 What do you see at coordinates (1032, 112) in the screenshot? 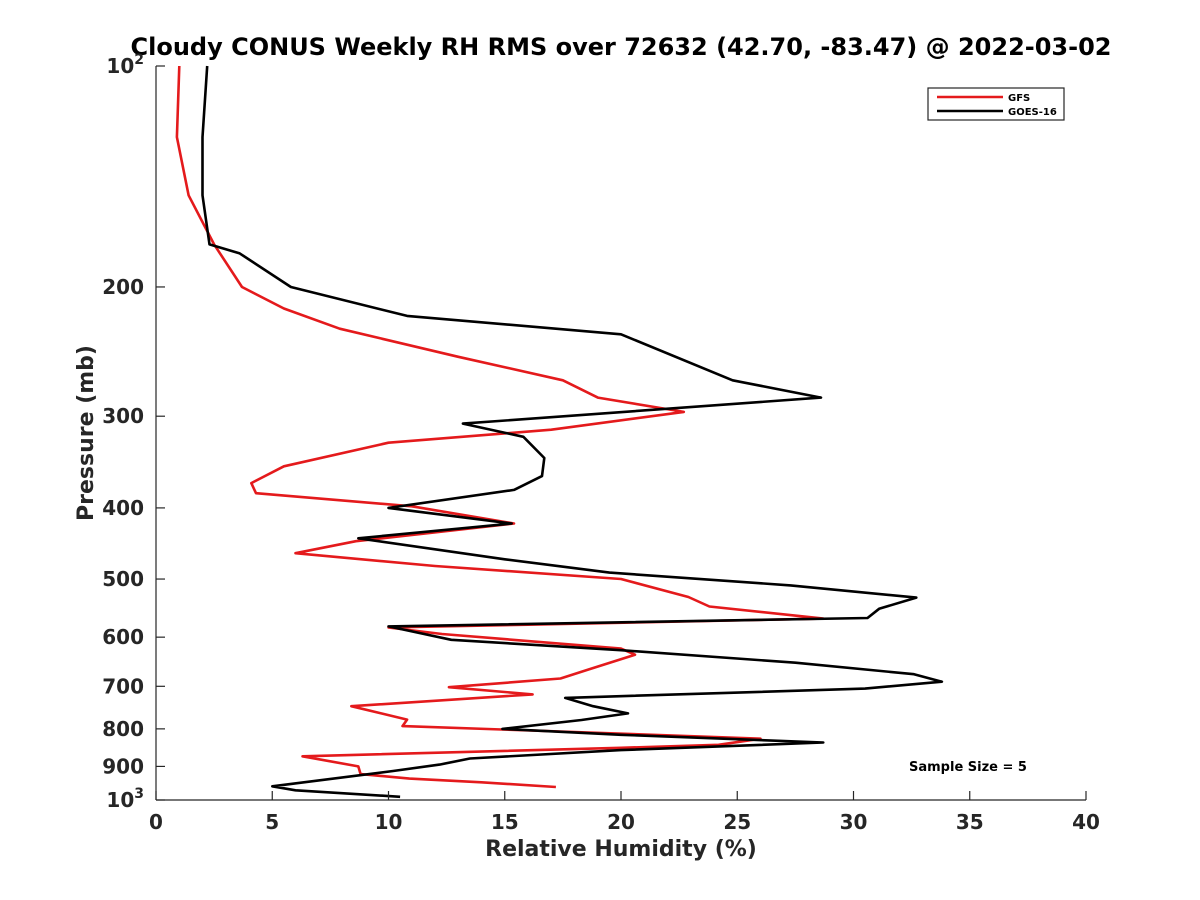
I see `legend-label: GOES-16` at bounding box center [1032, 112].